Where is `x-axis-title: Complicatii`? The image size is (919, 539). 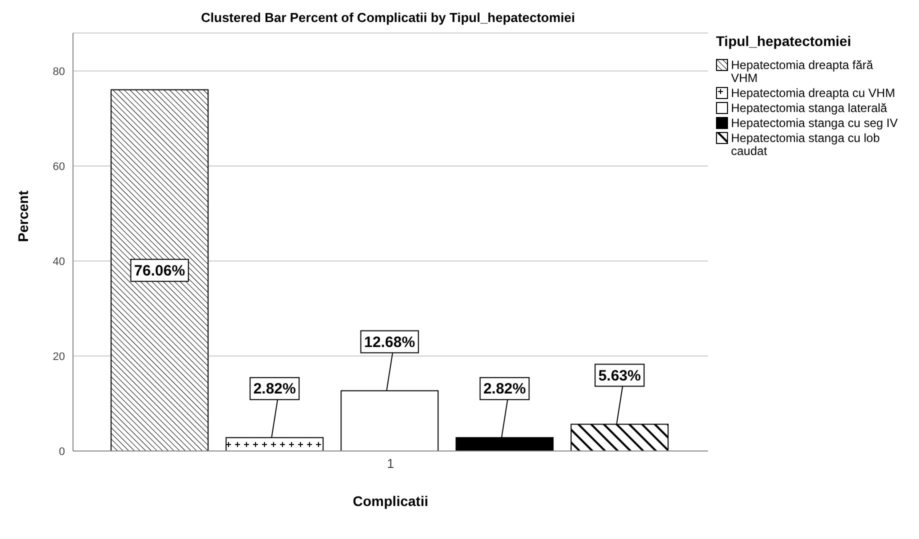 x-axis-title: Complicatii is located at coordinates (390, 501).